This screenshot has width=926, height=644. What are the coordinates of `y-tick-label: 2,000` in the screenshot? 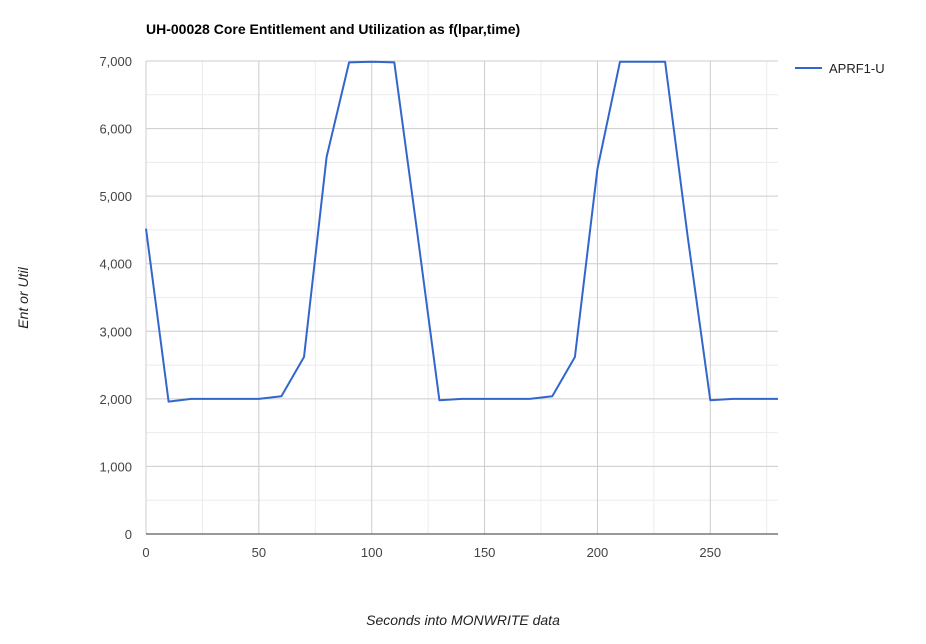 It's located at (115, 399).